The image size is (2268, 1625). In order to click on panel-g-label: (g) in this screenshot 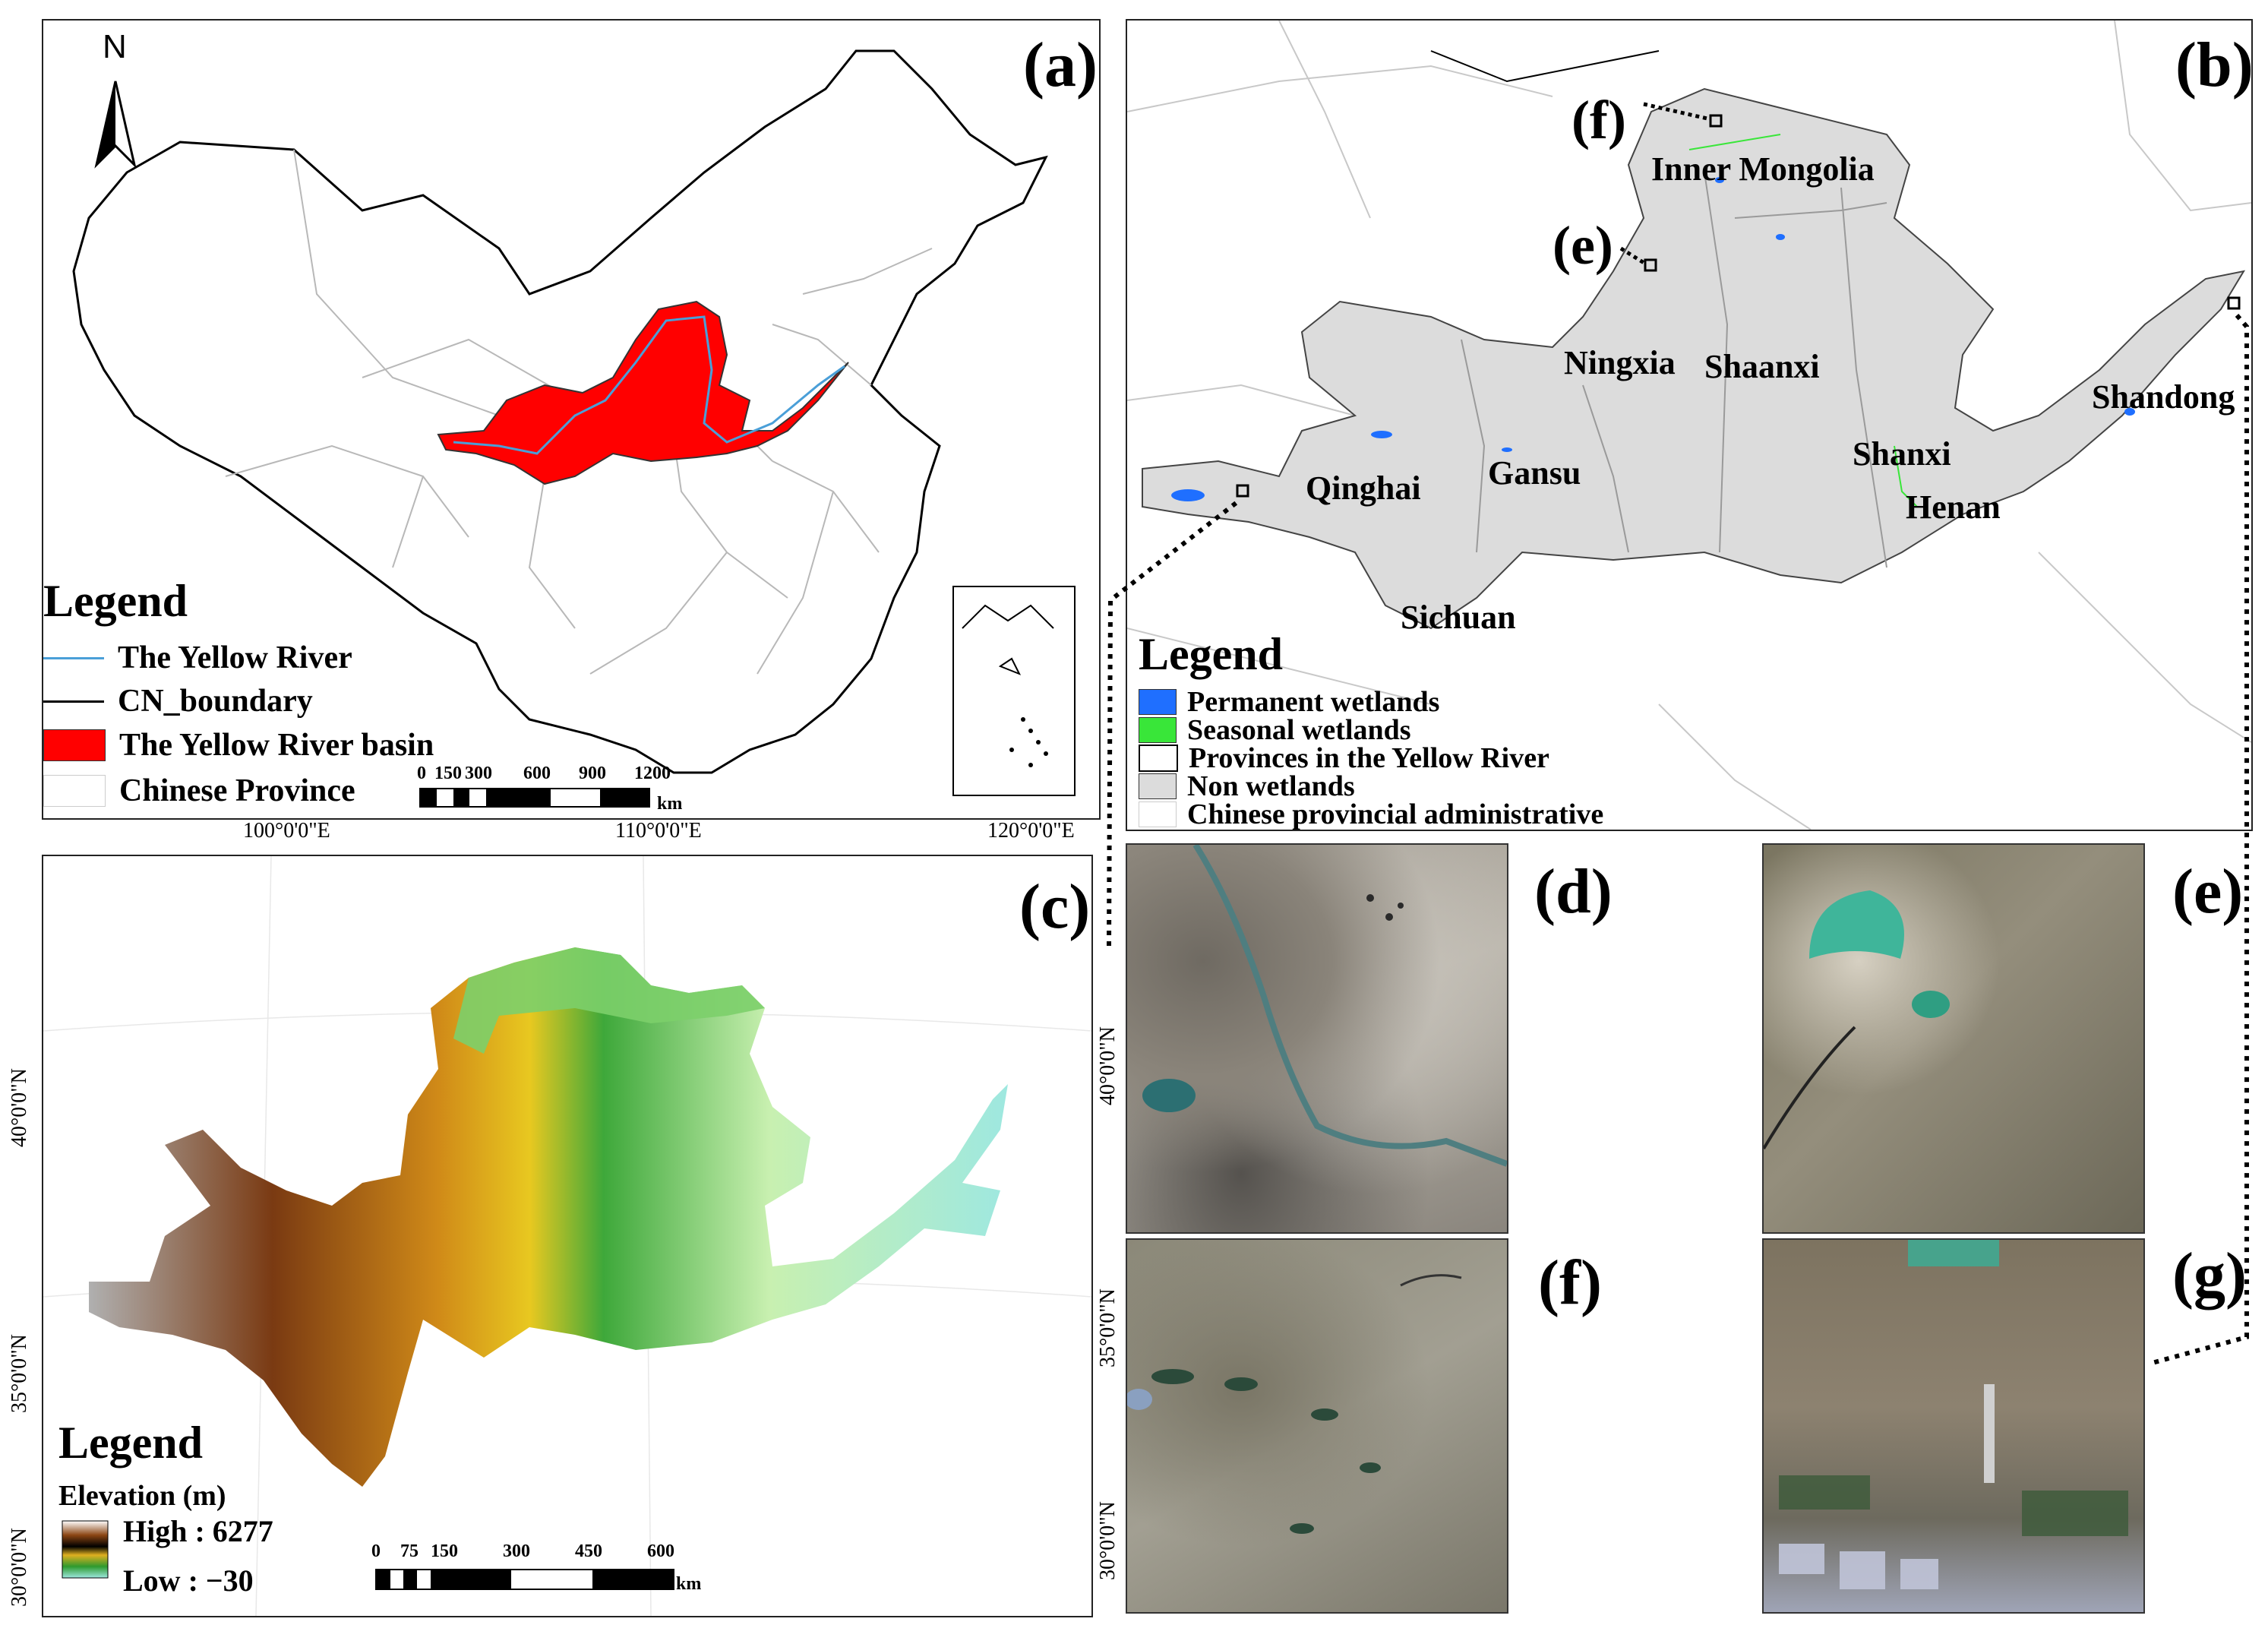, I will do `click(2209, 1275)`.